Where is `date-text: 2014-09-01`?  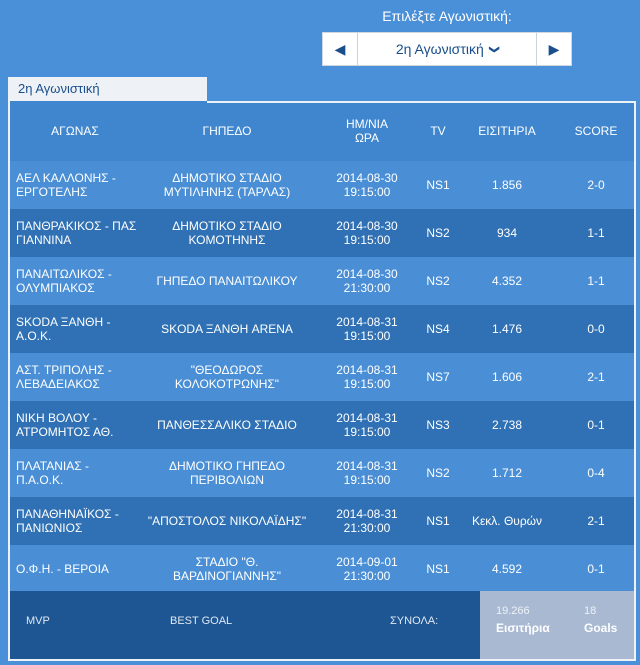 date-text: 2014-09-01 is located at coordinates (367, 562).